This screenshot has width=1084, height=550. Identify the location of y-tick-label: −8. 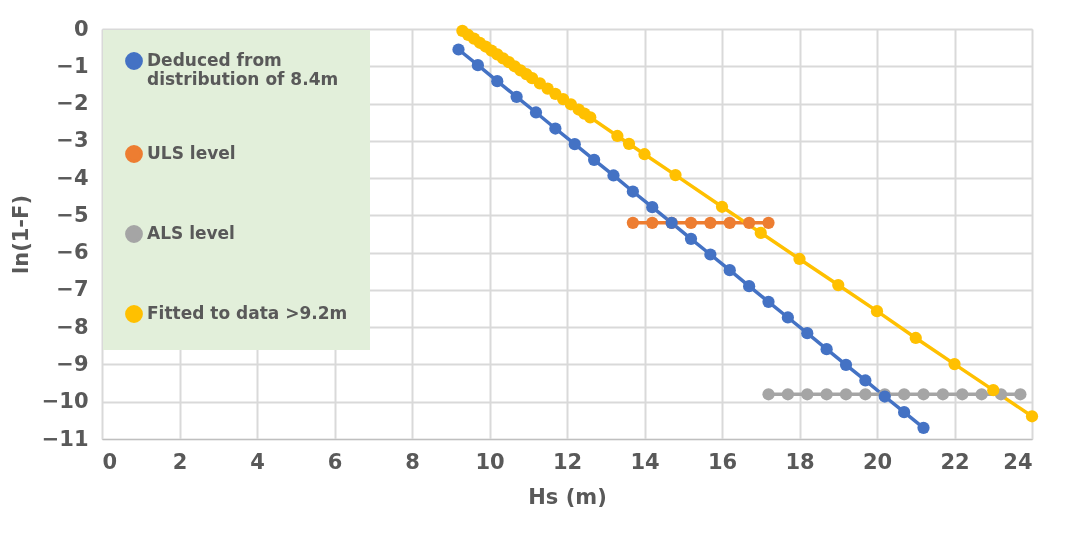
(72, 326).